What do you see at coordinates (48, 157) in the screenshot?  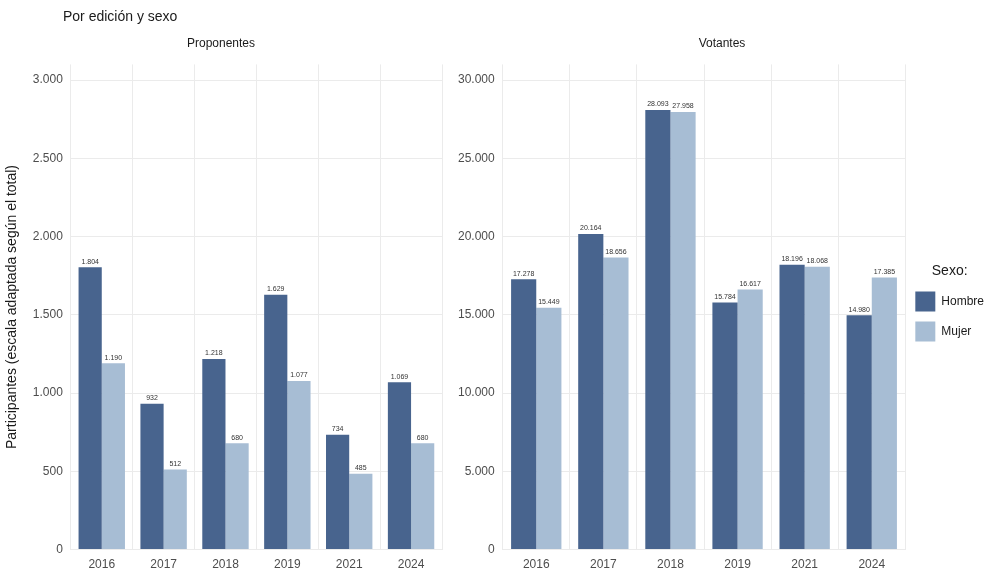 I see `y-tick-label: 2.500` at bounding box center [48, 157].